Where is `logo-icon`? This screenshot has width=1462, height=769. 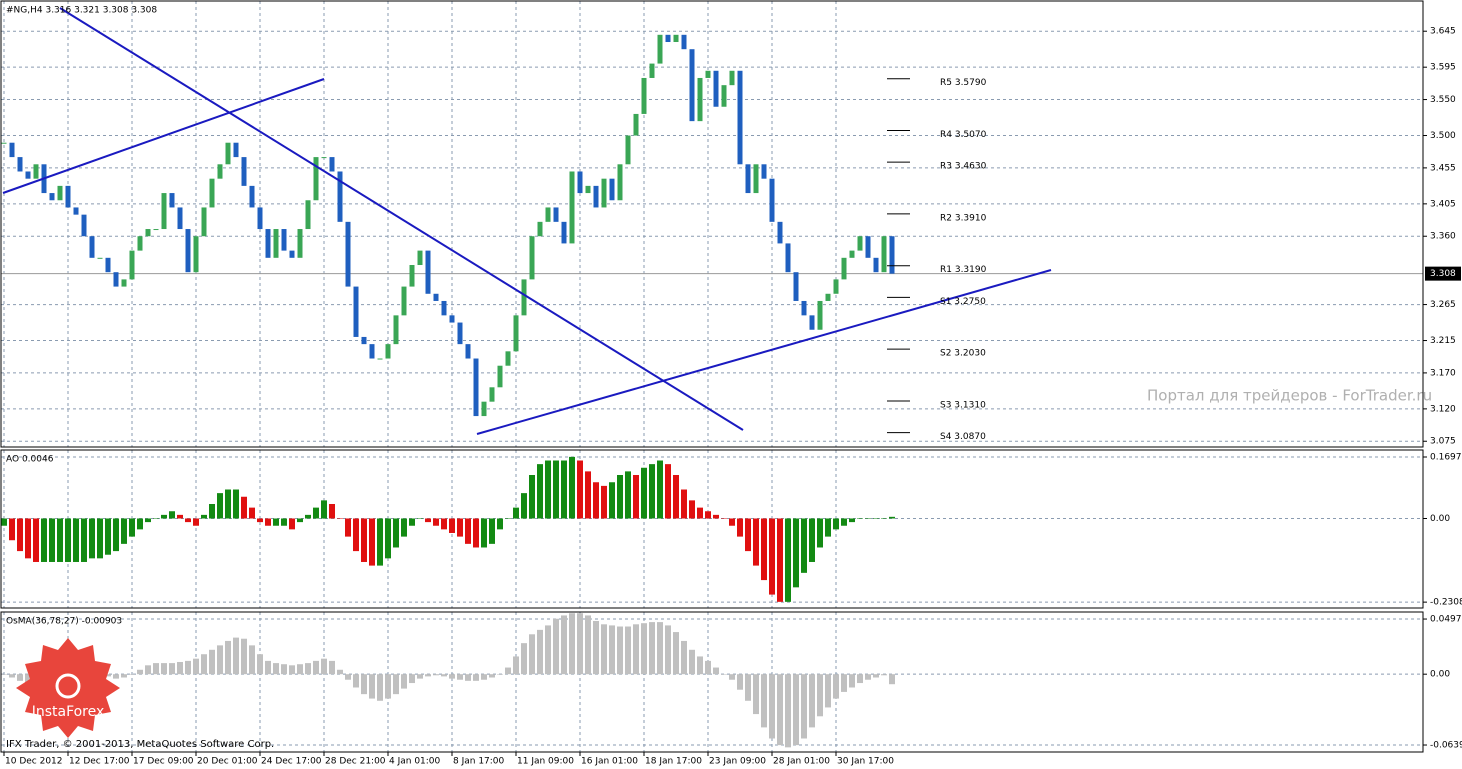
logo-icon is located at coordinates (68, 686).